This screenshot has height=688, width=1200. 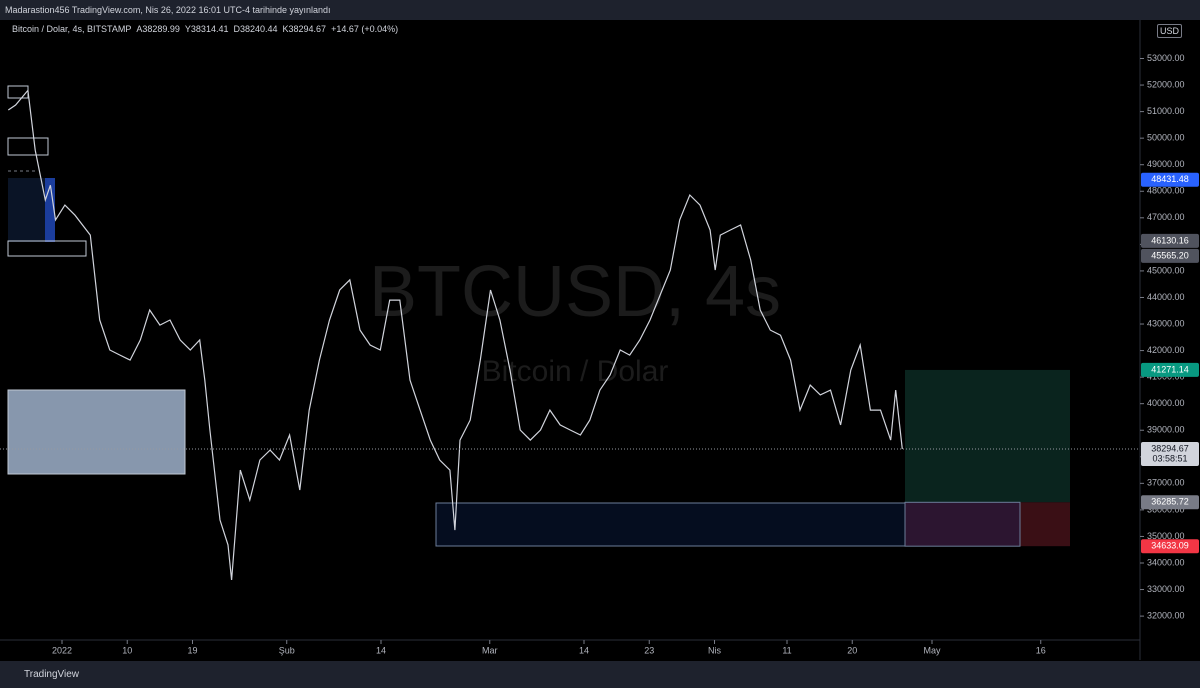 What do you see at coordinates (1166, 403) in the screenshot?
I see `y-tick-label: 40000.00` at bounding box center [1166, 403].